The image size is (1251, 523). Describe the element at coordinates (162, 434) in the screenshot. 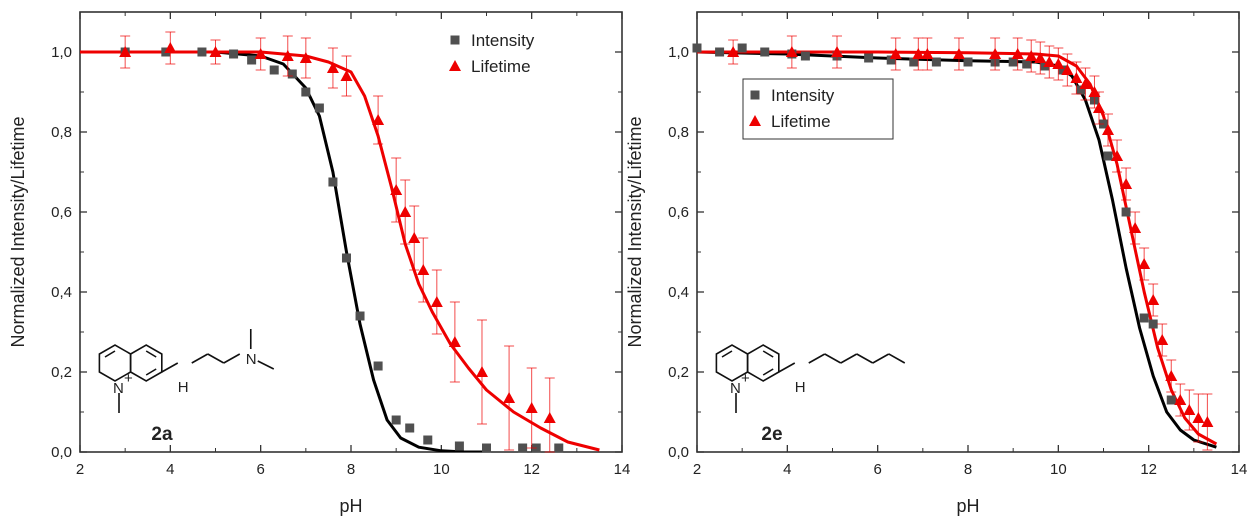

I see `compound-label: 2a` at that location.